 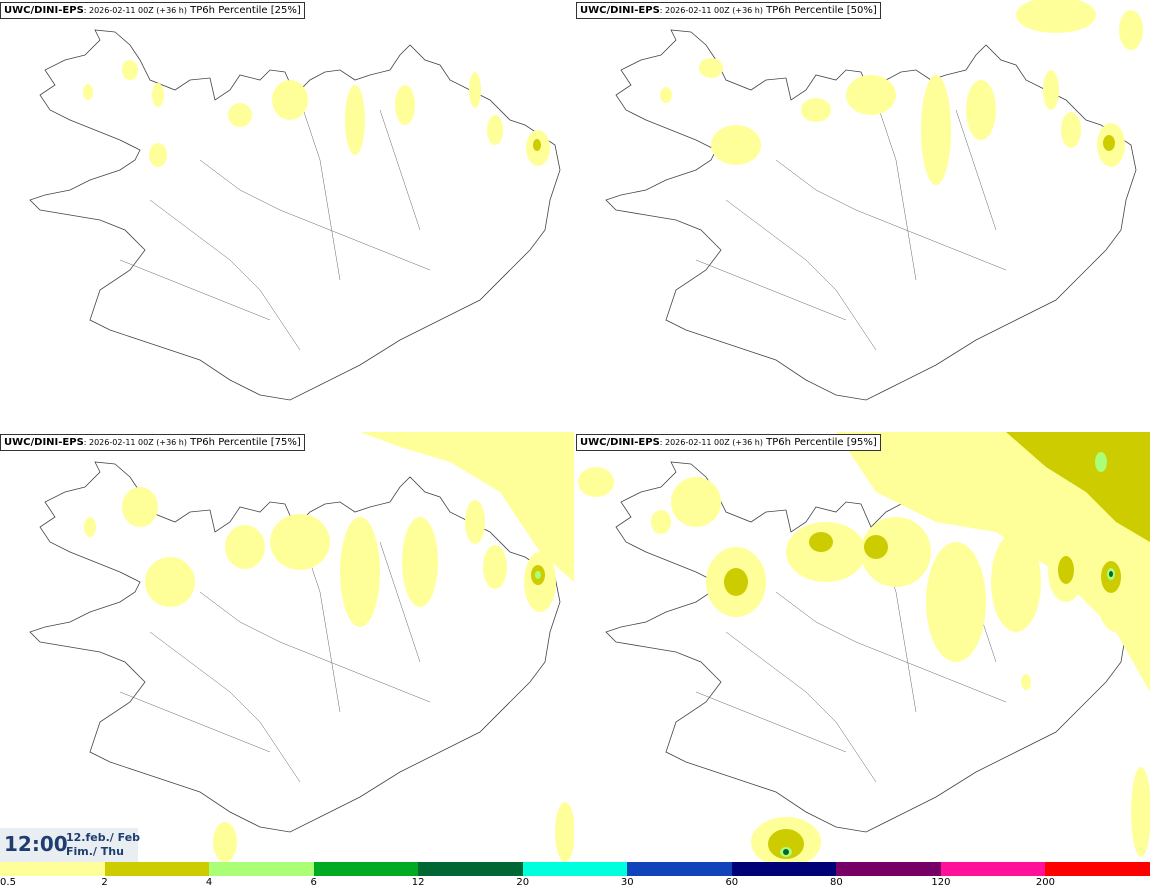 I want to click on legend-label: 20, so click(x=523, y=882).